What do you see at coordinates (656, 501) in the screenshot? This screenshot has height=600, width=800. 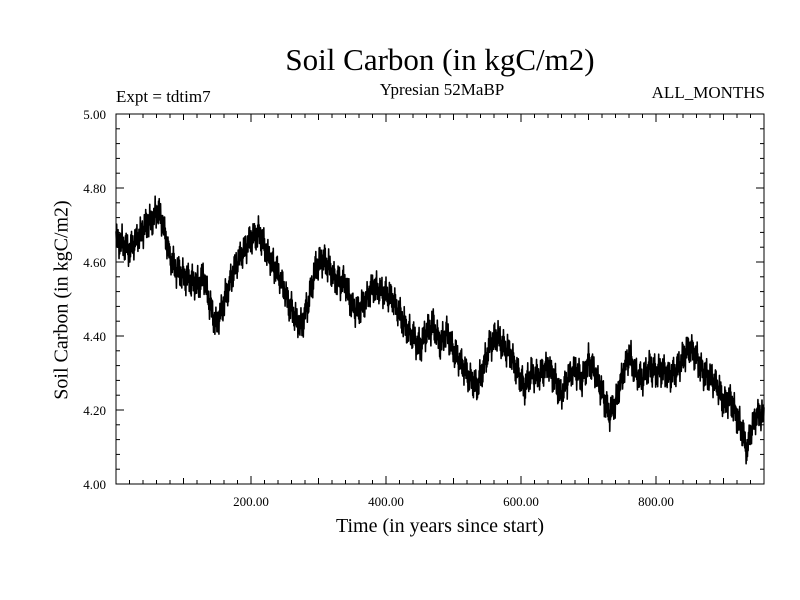 I see `x-tick-label: 800.00` at bounding box center [656, 501].